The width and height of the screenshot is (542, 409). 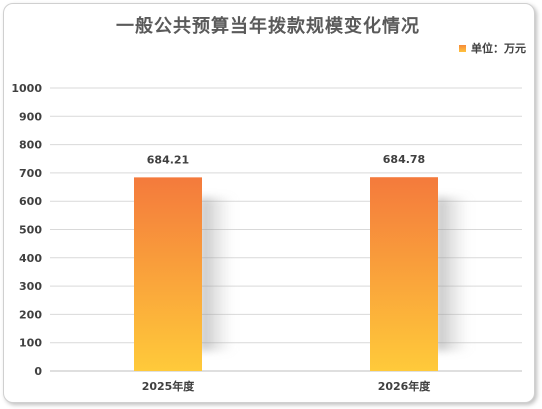 I want to click on y-tick-label: 1000, so click(x=26, y=88).